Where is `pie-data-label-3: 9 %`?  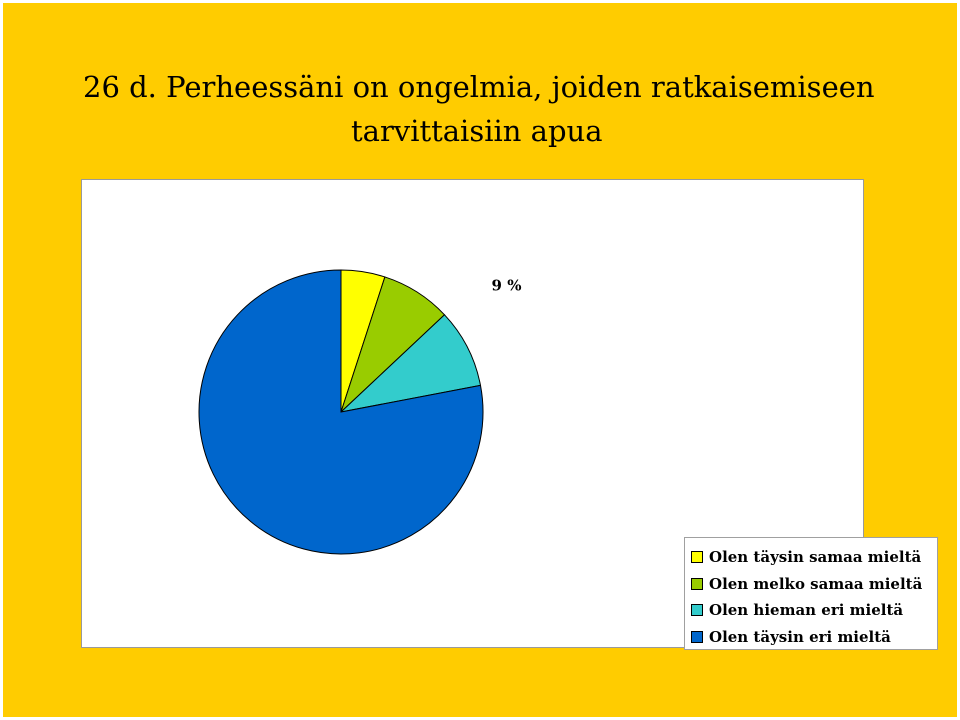
pie-data-label-3: 9 % is located at coordinates (507, 286).